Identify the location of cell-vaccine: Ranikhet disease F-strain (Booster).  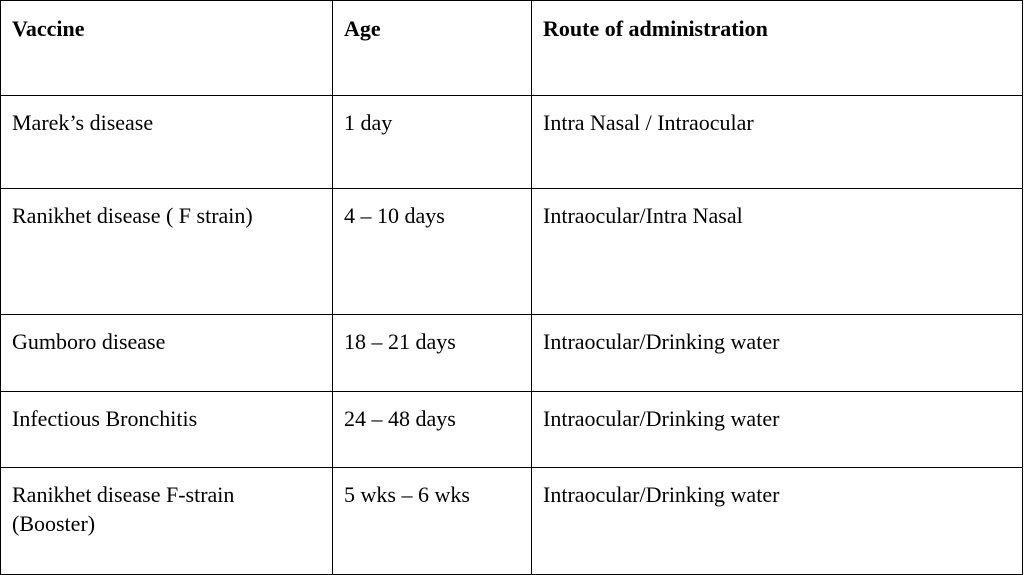
(166, 521).